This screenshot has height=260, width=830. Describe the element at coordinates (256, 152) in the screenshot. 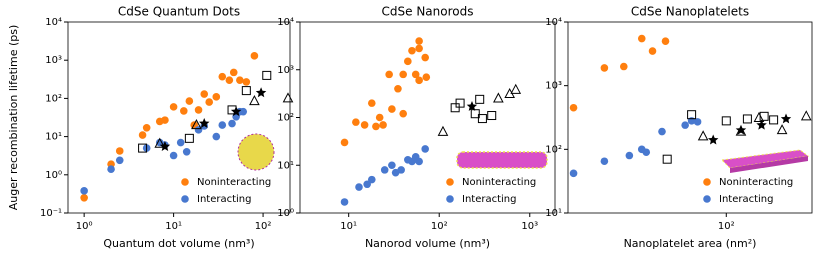

I see `quantum-dot-picture` at that location.